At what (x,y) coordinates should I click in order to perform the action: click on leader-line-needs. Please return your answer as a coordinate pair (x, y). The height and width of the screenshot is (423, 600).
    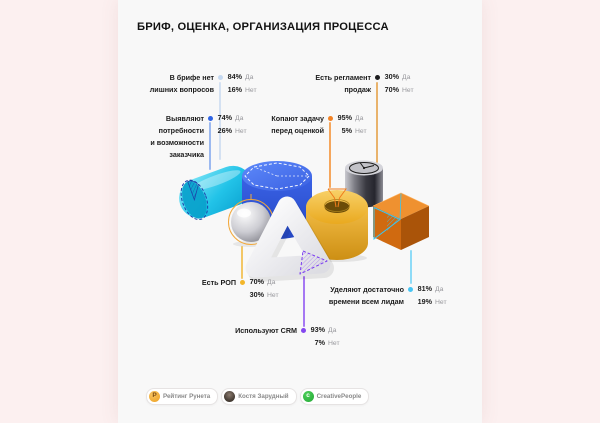
    Looking at the image, I should click on (210, 146).